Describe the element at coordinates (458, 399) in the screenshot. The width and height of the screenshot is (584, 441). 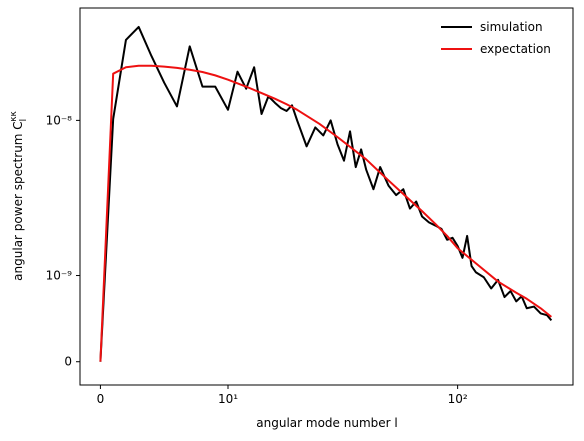
I see `x-tick-label: 10²` at that location.